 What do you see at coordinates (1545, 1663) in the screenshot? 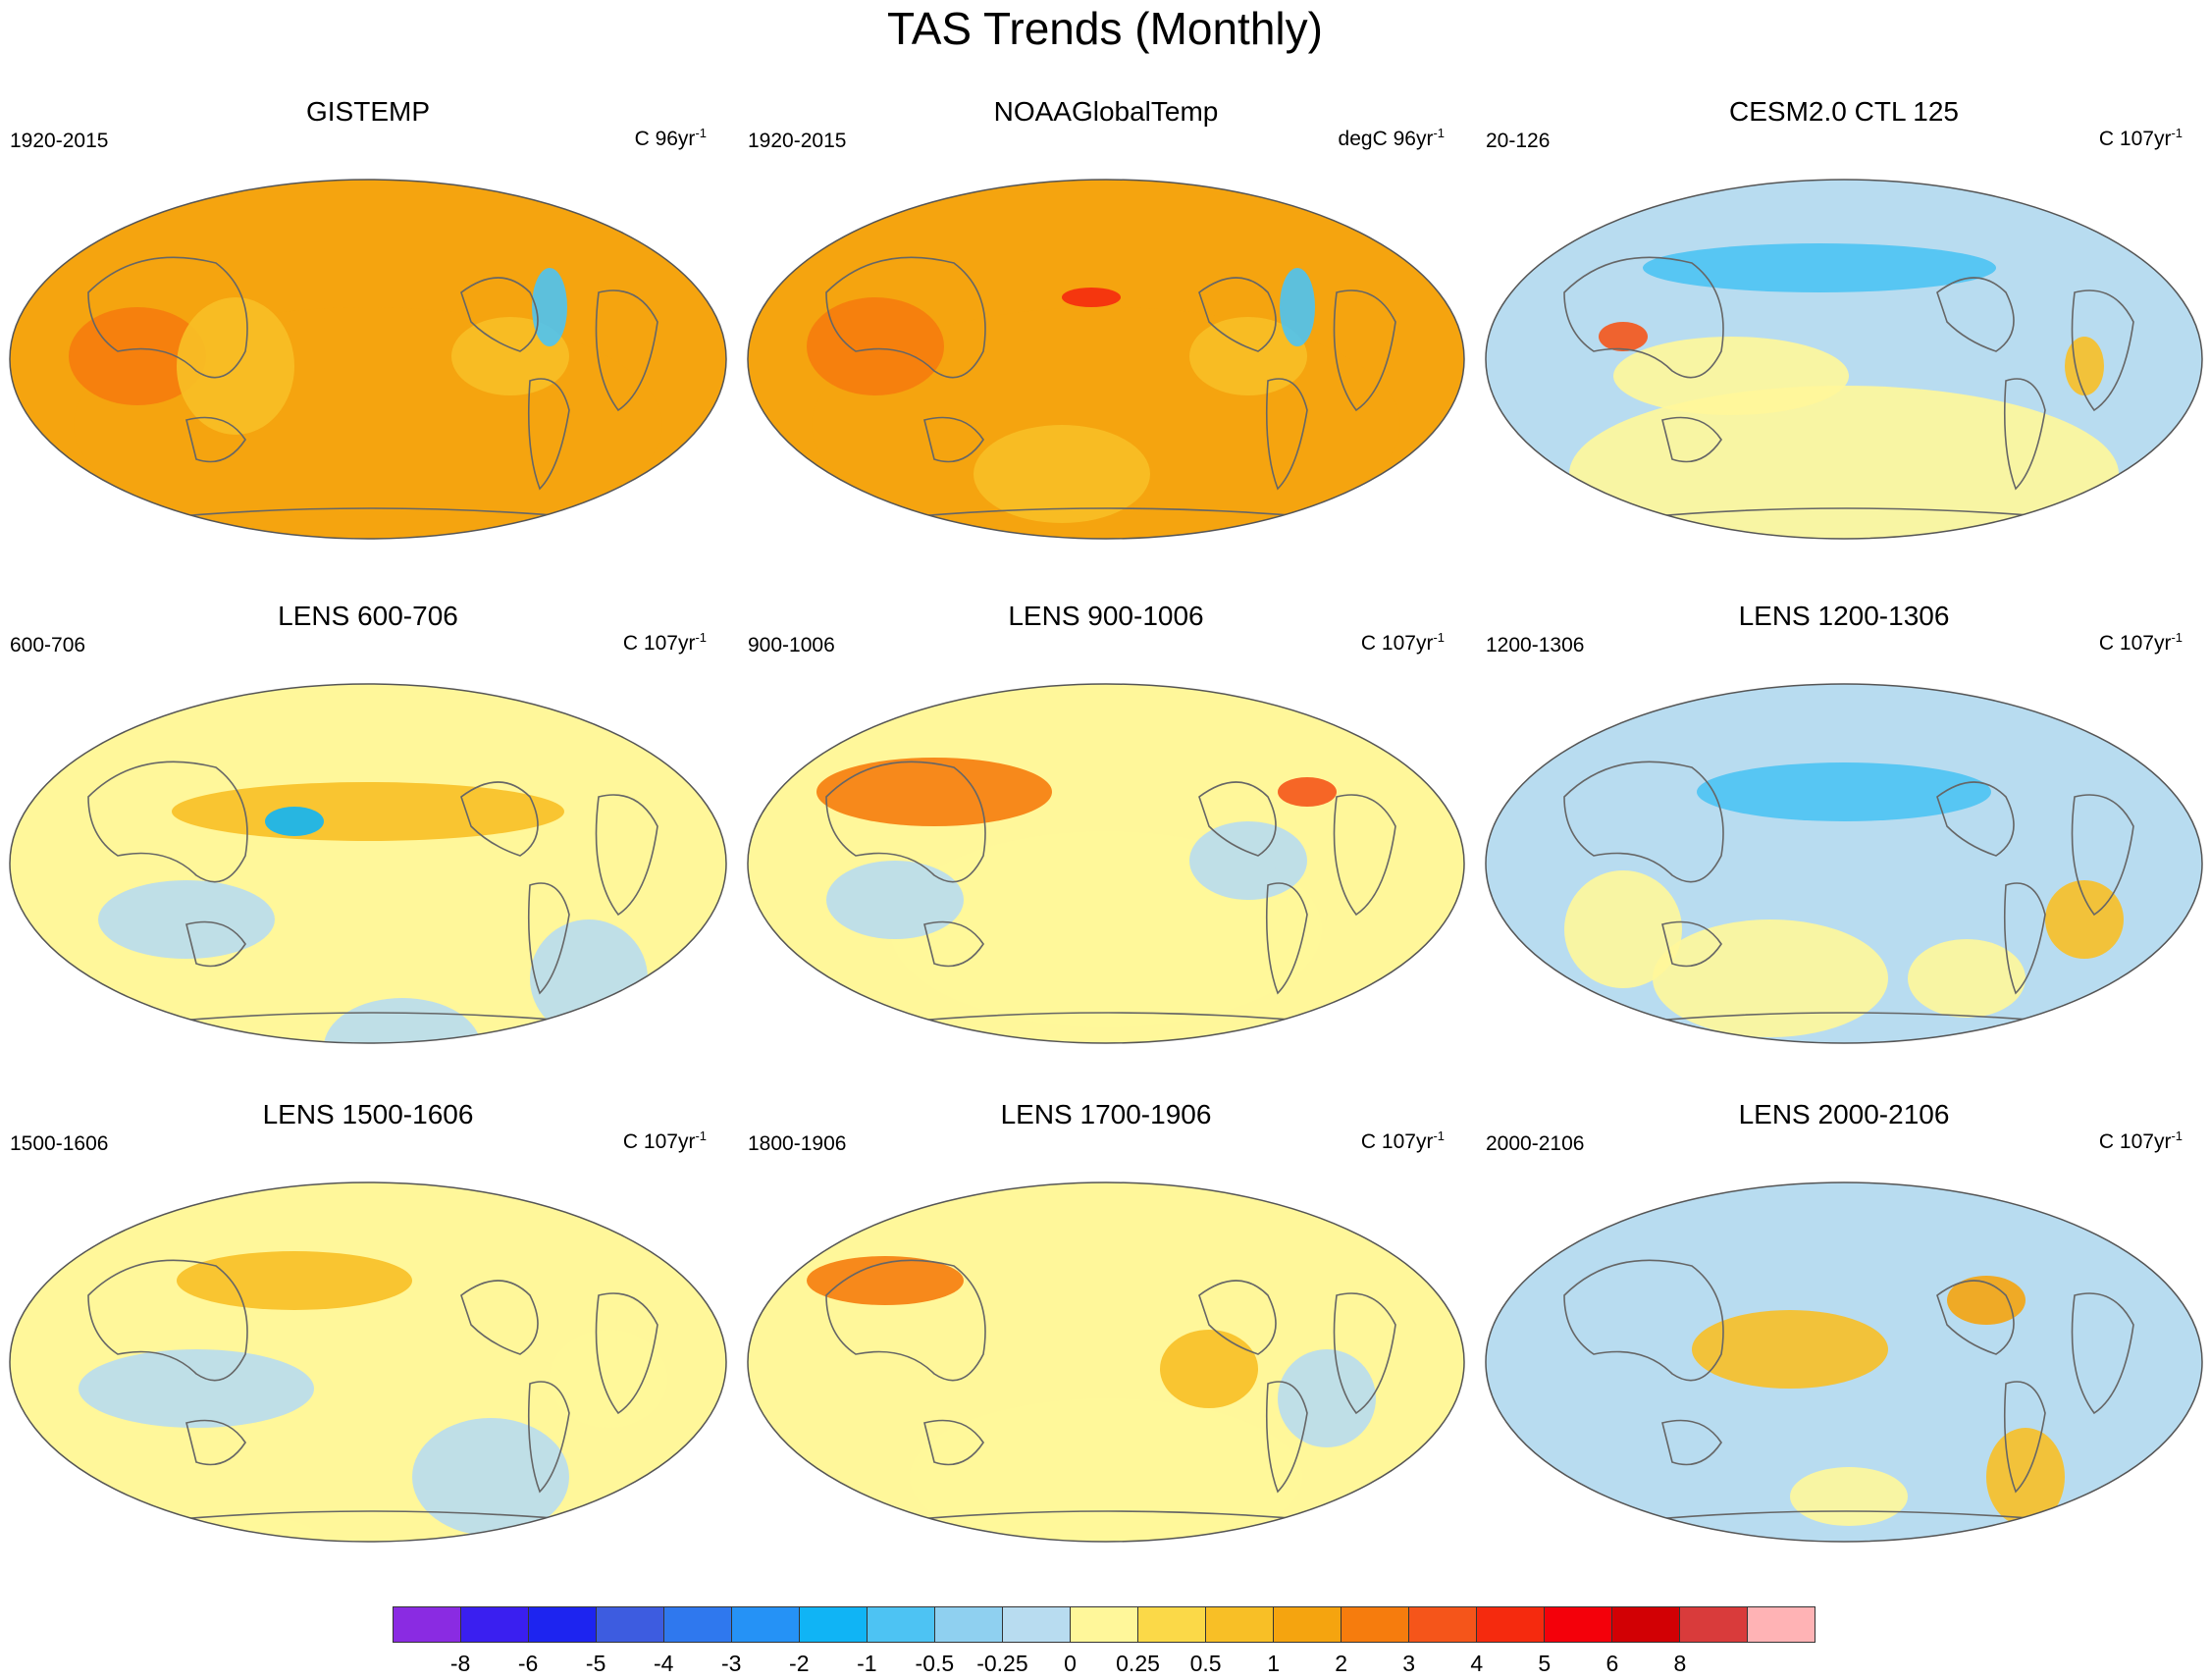
I see `colorbar-tick-label: 5` at bounding box center [1545, 1663].